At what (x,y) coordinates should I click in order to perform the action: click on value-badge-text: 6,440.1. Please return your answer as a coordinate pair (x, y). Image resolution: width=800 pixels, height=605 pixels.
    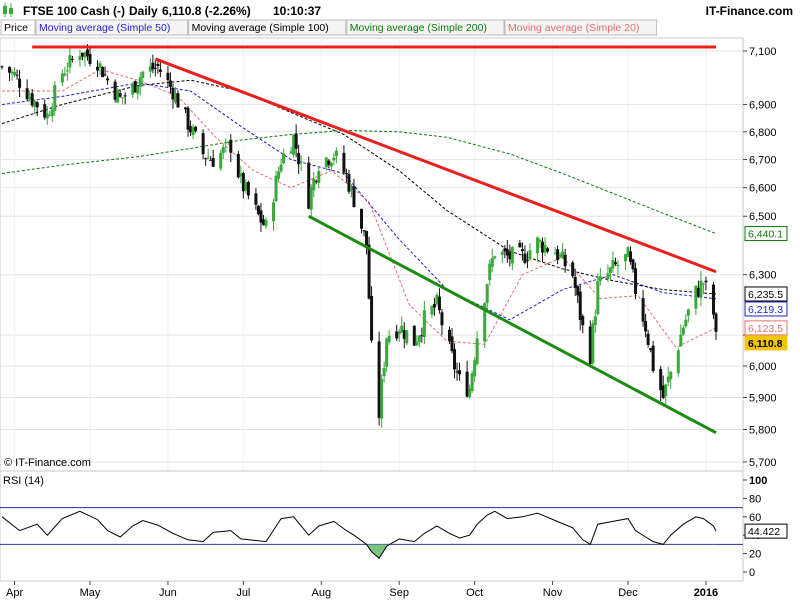
    Looking at the image, I should click on (765, 235).